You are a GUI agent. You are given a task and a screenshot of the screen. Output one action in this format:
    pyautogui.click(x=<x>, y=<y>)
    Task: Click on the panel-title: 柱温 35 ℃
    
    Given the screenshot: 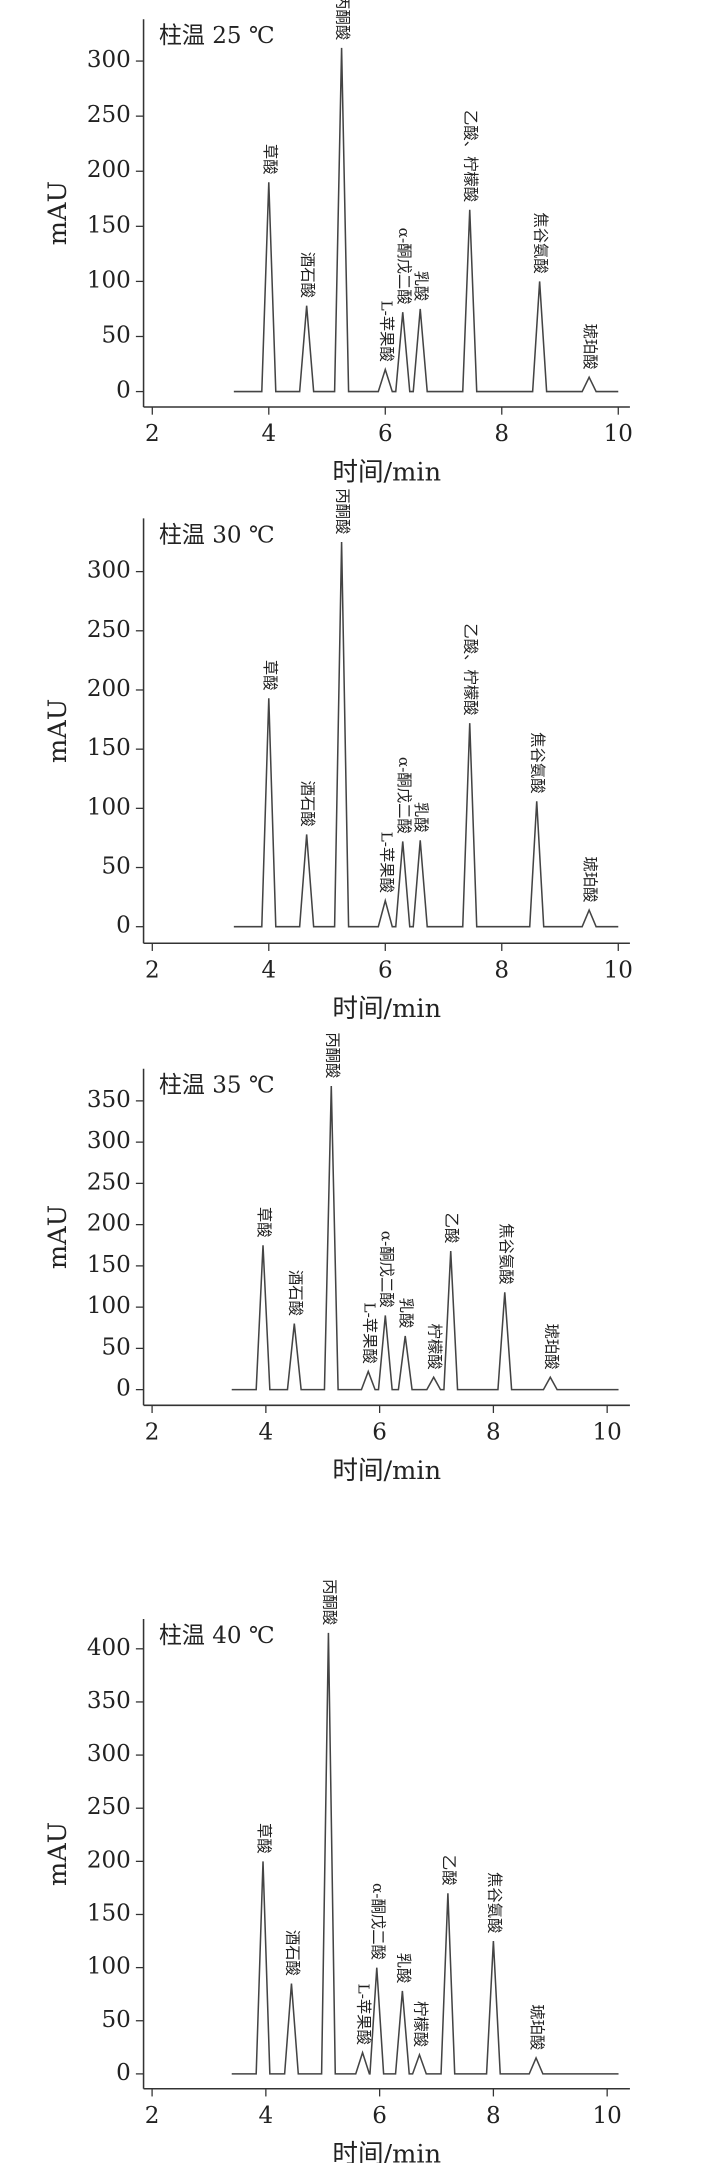 What is the action you would take?
    pyautogui.click(x=217, y=1086)
    